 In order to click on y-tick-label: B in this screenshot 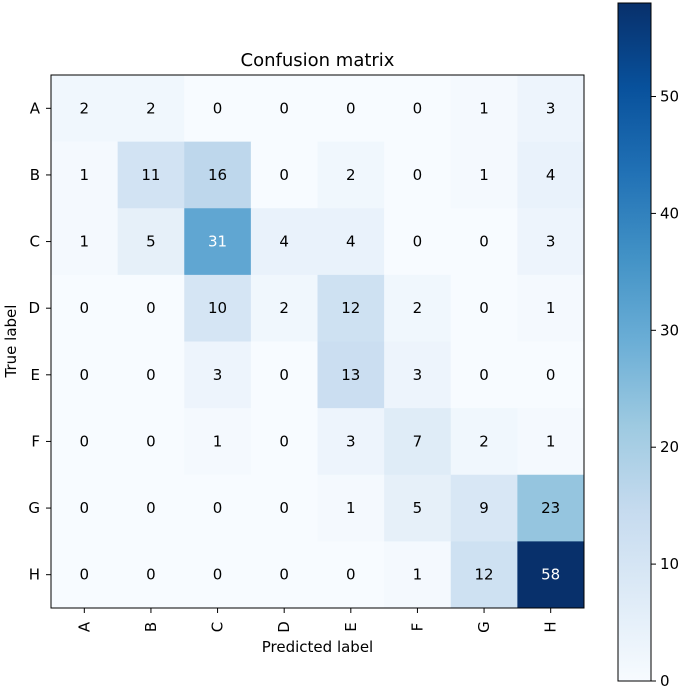, I will do `click(35, 175)`.